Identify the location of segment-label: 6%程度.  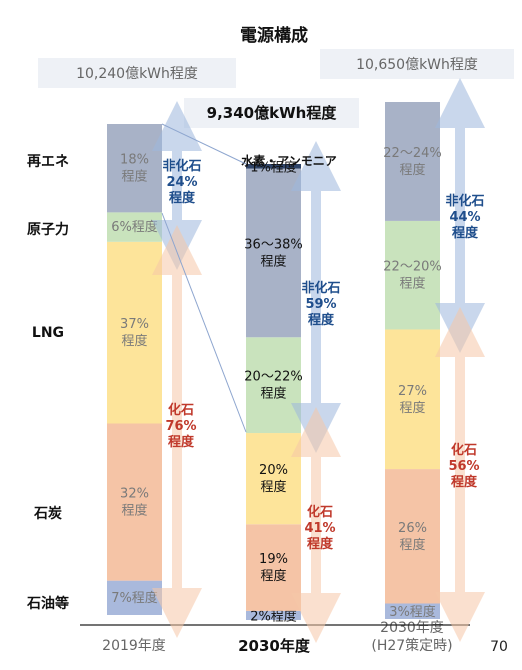
(134, 227).